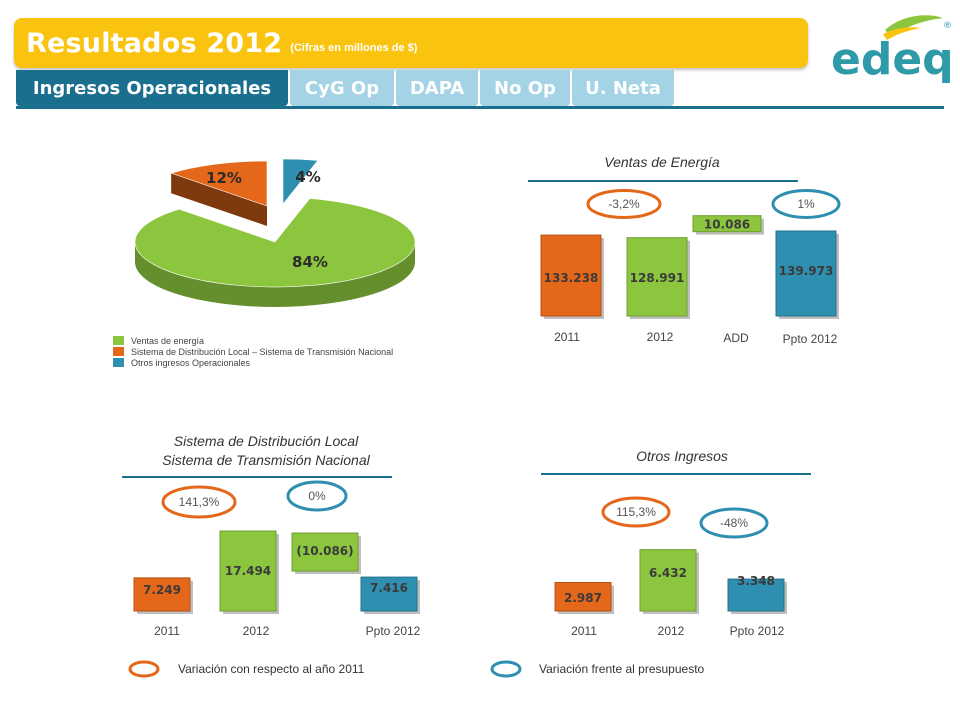  I want to click on otros-cat-0: 2011, so click(584, 631).